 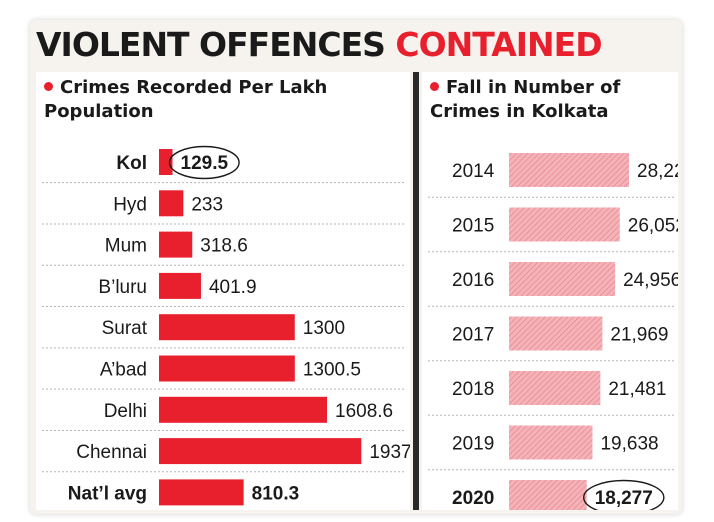 I want to click on value-label-b-luru: 401.9, so click(x=233, y=287).